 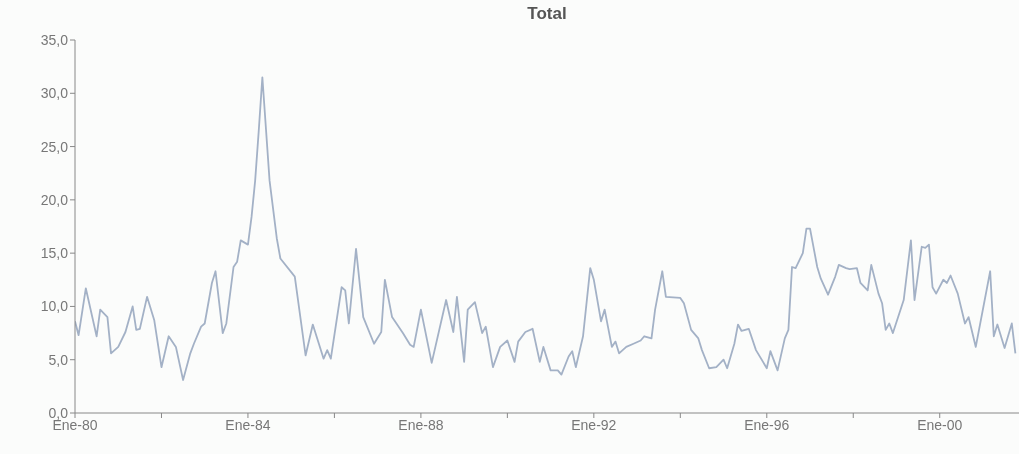 What do you see at coordinates (547, 14) in the screenshot?
I see `chart-title: Total` at bounding box center [547, 14].